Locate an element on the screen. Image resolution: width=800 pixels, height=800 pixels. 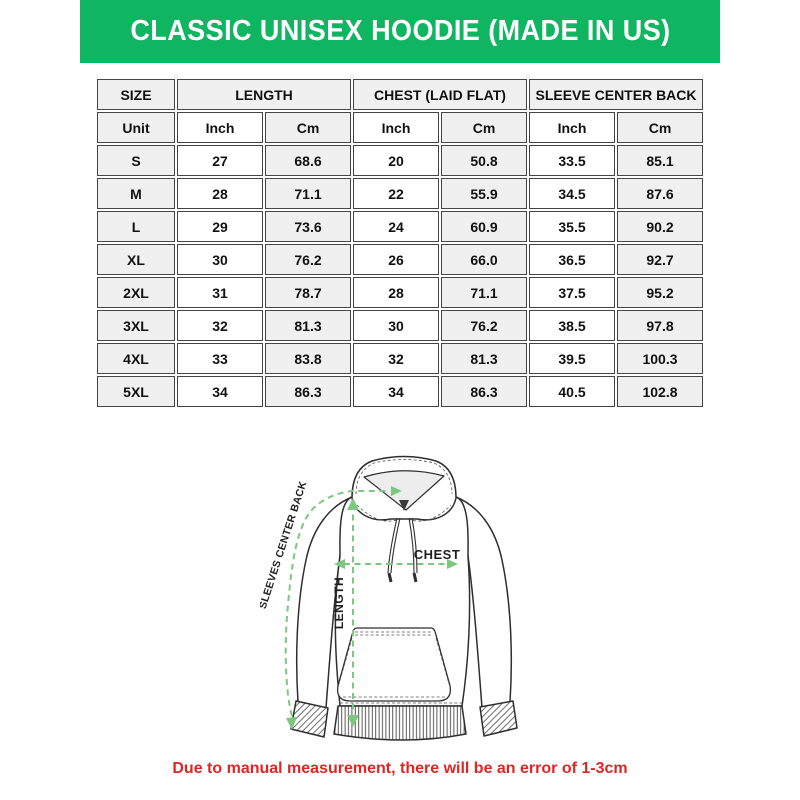
measurement-cell: 27 is located at coordinates (220, 160).